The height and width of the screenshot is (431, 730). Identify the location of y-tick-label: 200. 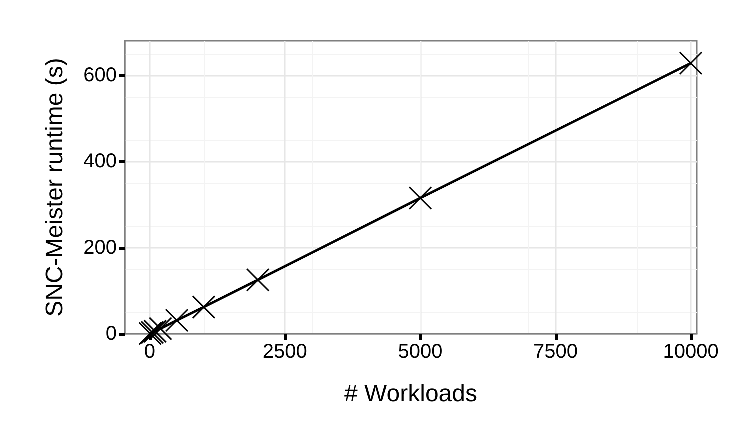
(100, 247).